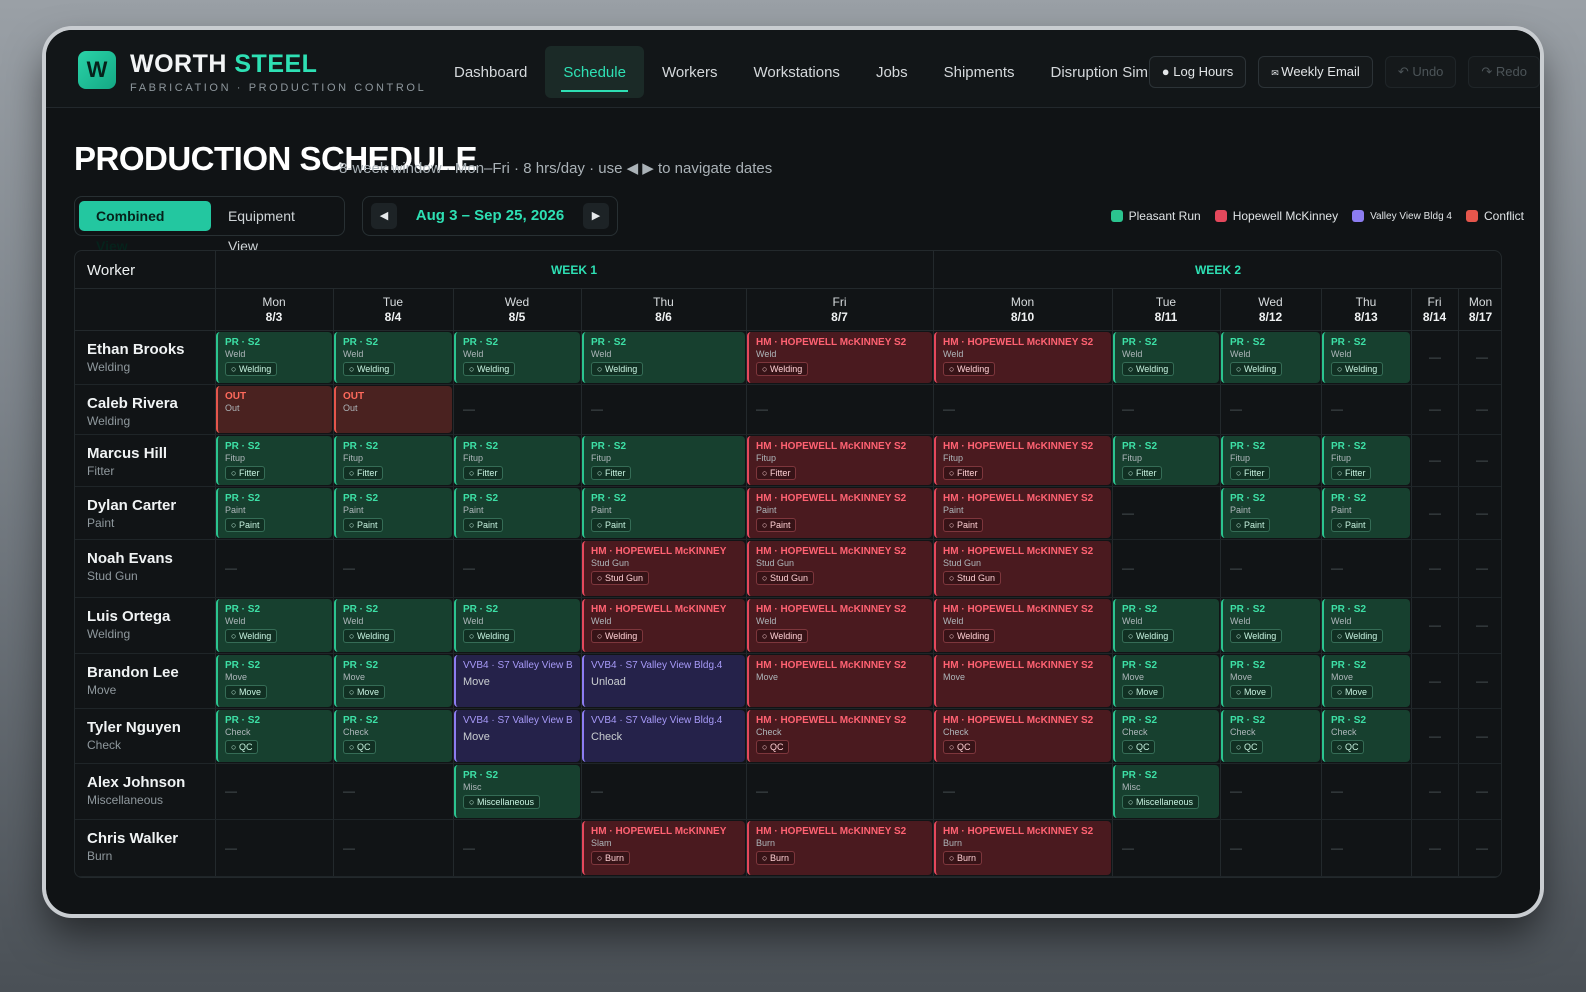 This screenshot has width=1586, height=992. Describe the element at coordinates (393, 409) in the screenshot. I see `assignment-cell: OUT Out` at that location.